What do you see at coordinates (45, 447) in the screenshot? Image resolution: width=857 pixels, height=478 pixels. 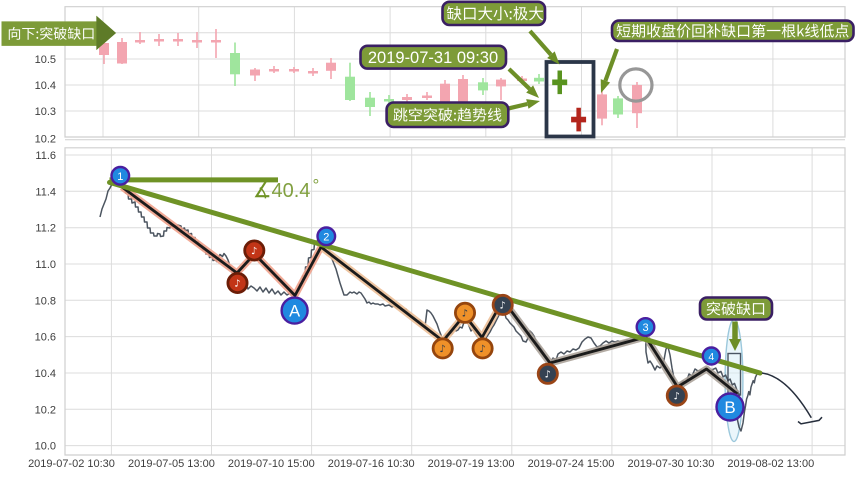 I see `svg-text: 10.0` at bounding box center [45, 447].